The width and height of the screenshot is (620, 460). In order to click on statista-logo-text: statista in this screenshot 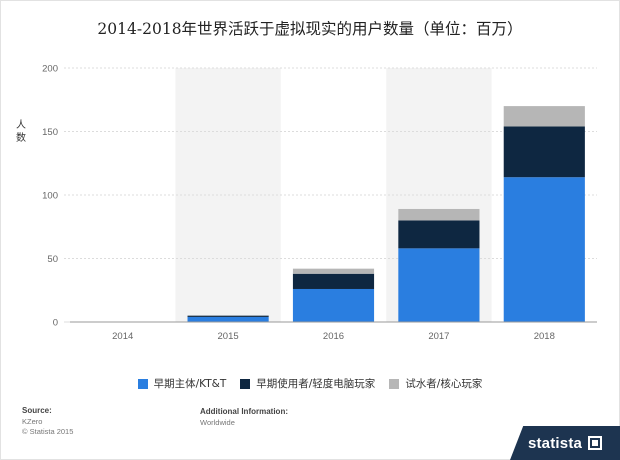, I will do `click(555, 443)`.